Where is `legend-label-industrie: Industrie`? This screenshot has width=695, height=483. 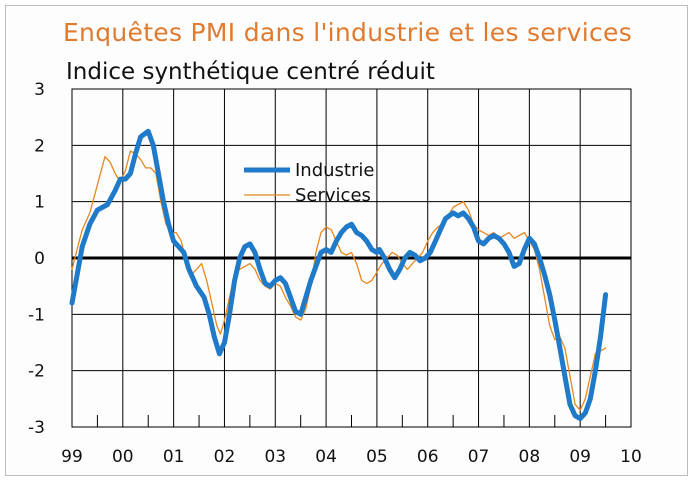 legend-label-industrie: Industrie is located at coordinates (334, 170).